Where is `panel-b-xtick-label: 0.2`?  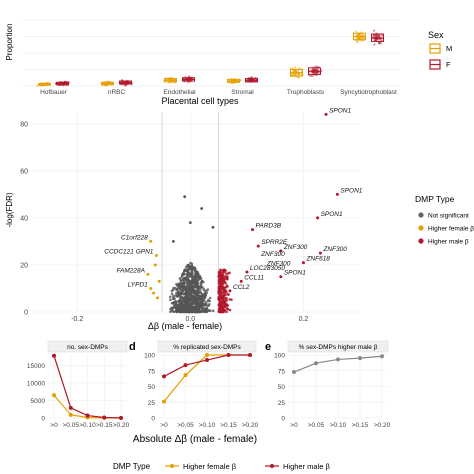 panel-b-xtick-label: 0.2 is located at coordinates (304, 319).